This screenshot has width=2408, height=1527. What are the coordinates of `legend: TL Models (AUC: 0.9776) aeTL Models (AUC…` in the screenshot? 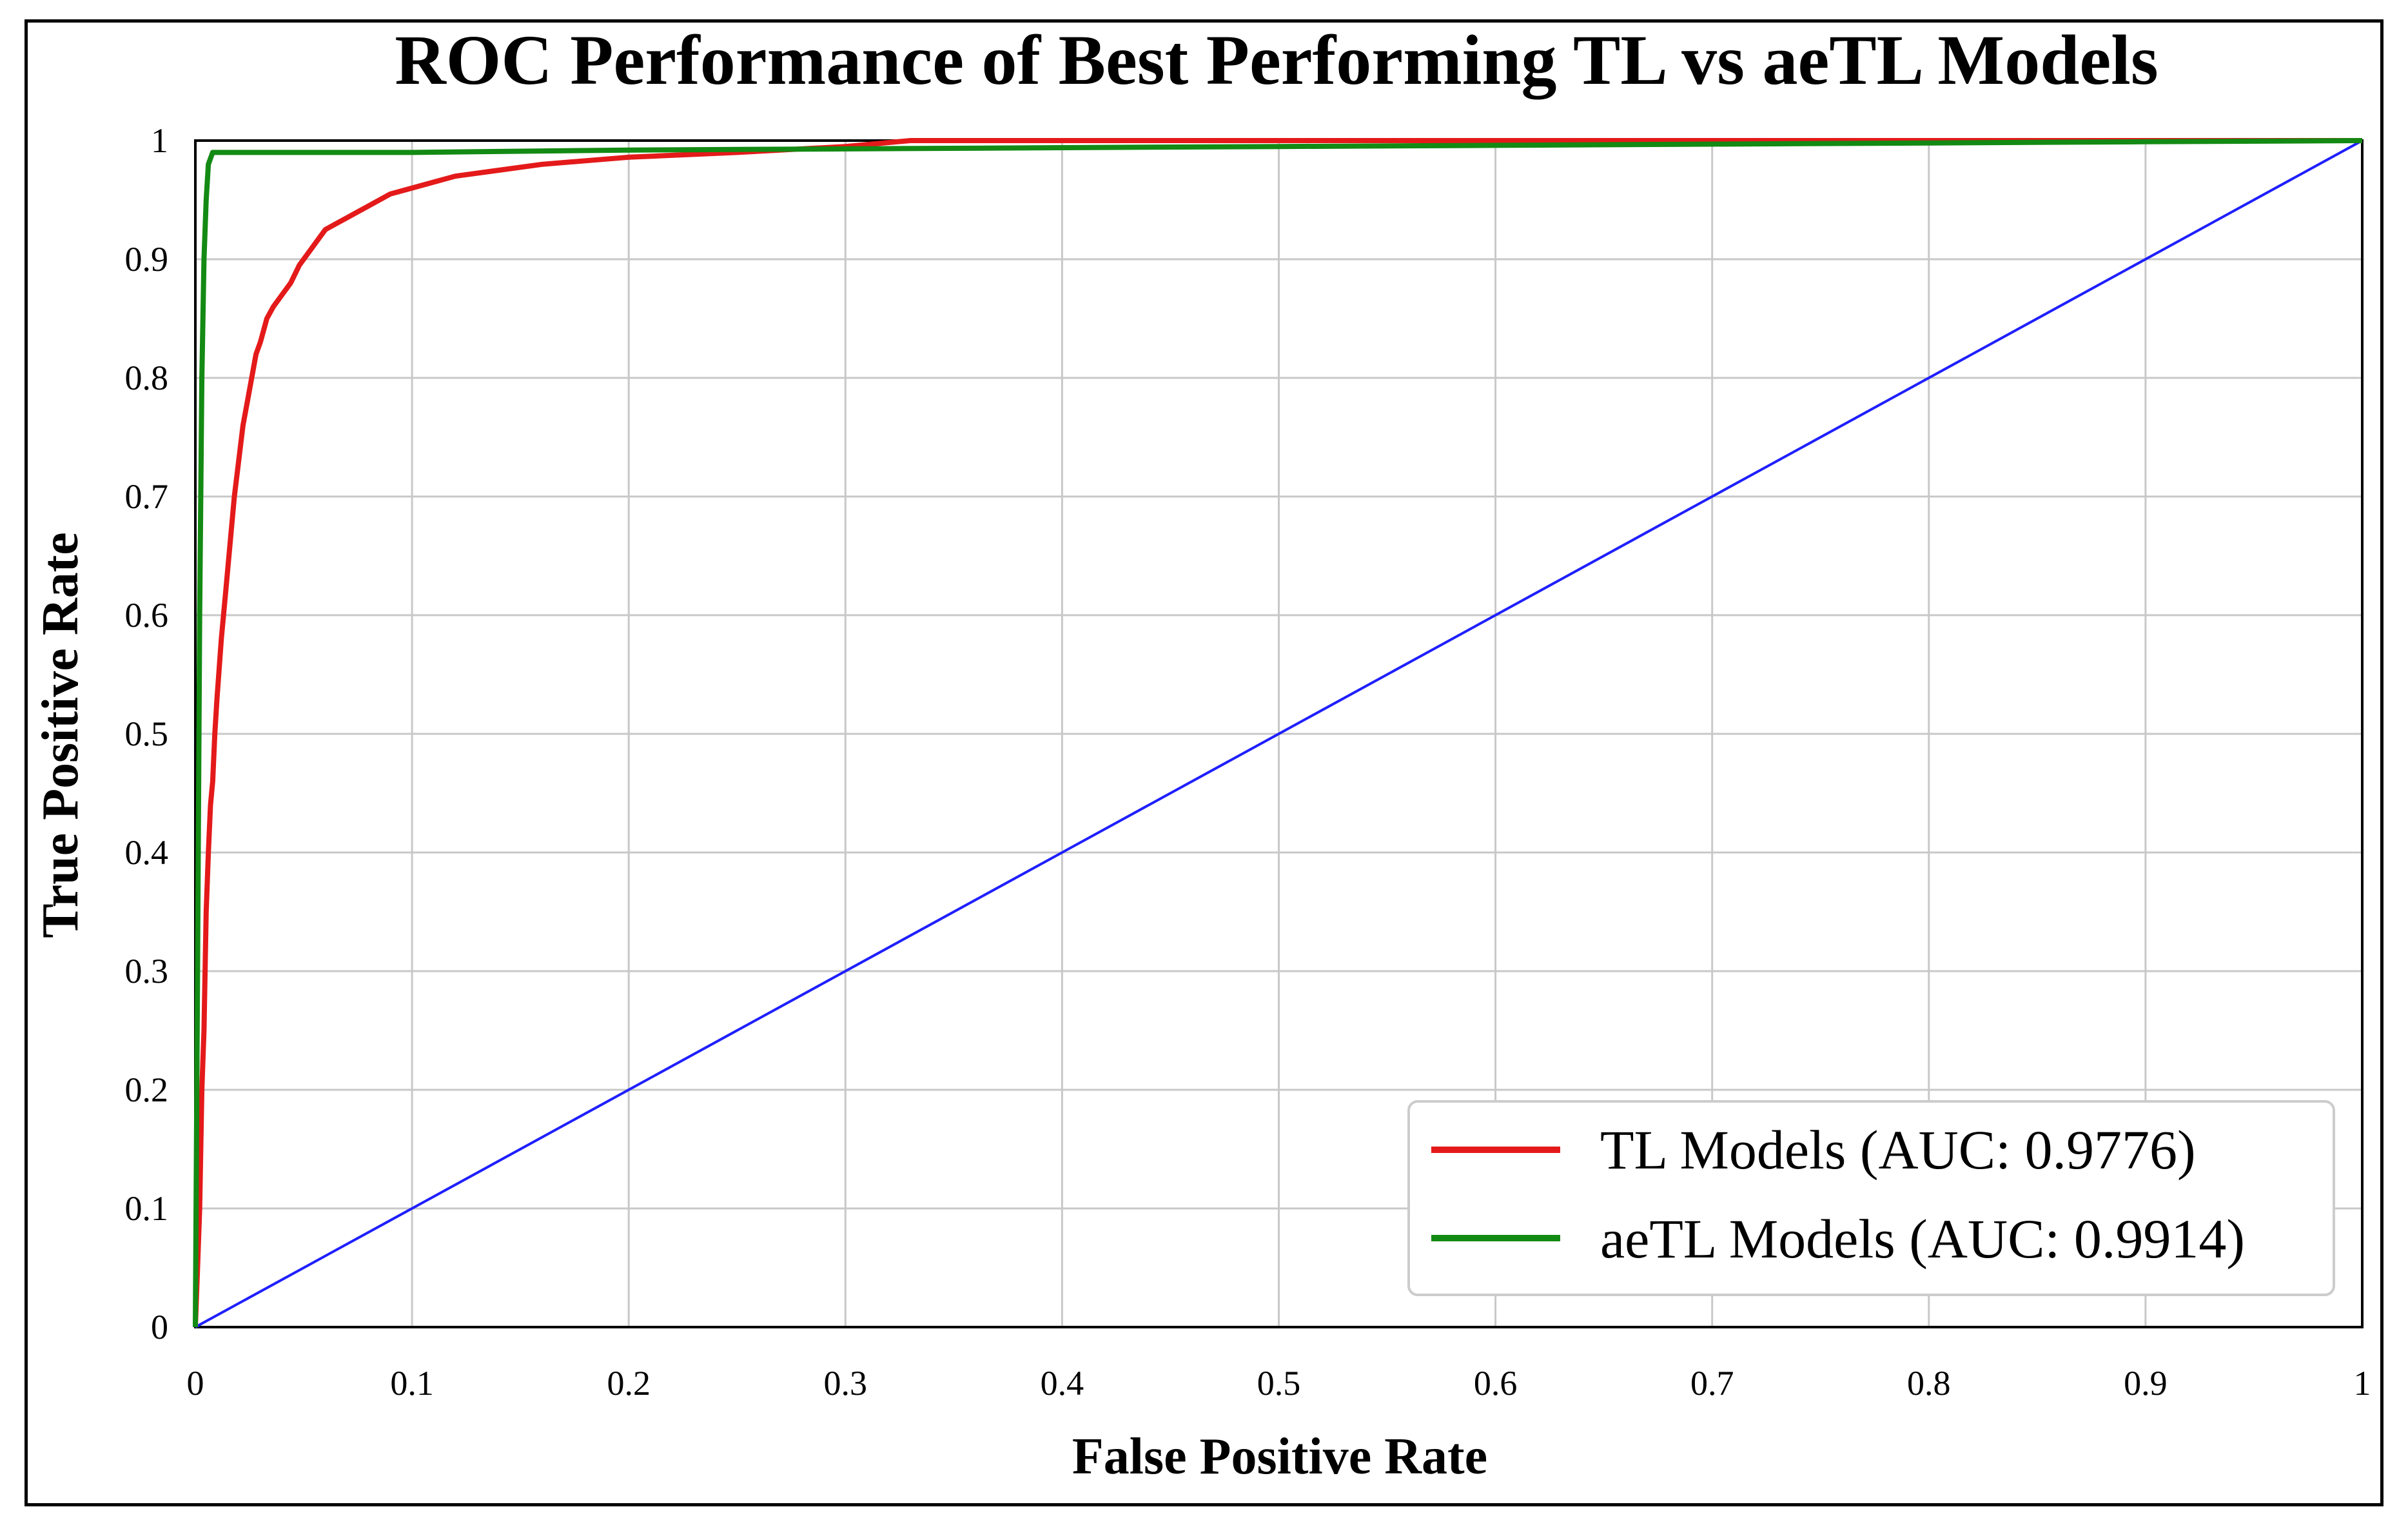 It's located at (1871, 1198).